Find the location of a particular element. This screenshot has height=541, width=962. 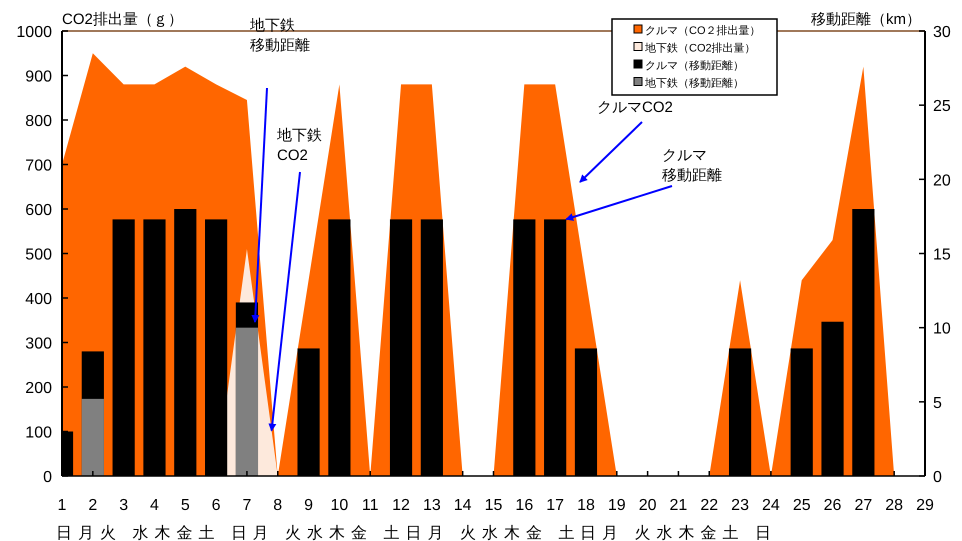

legend-label: クルマ（CO２排出量） is located at coordinates (702, 30).